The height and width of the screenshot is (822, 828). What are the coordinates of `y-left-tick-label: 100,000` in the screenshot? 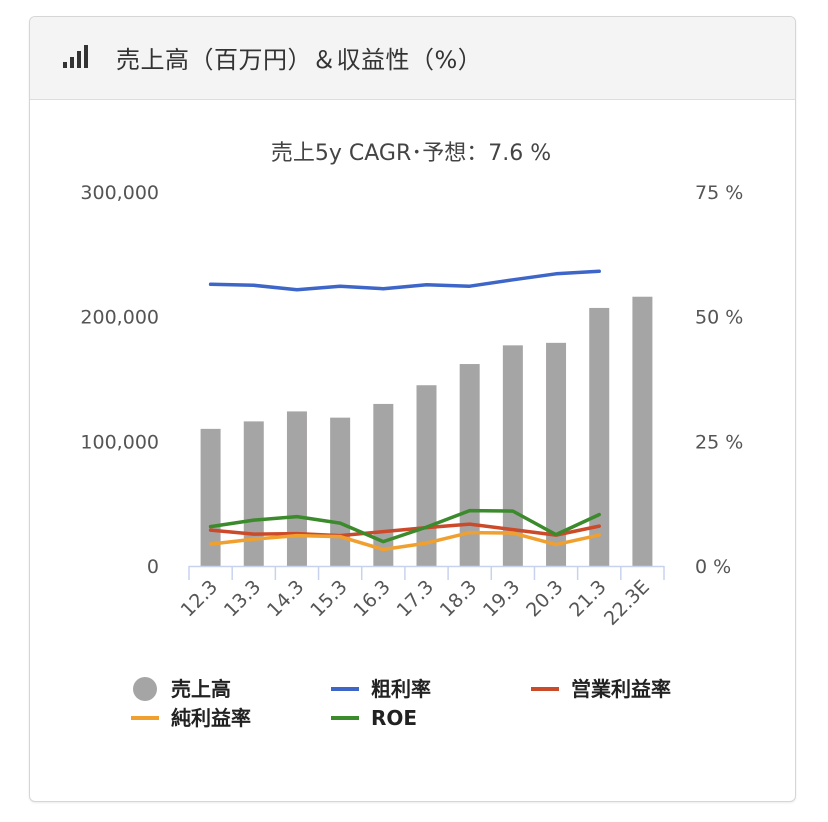 It's located at (119, 442).